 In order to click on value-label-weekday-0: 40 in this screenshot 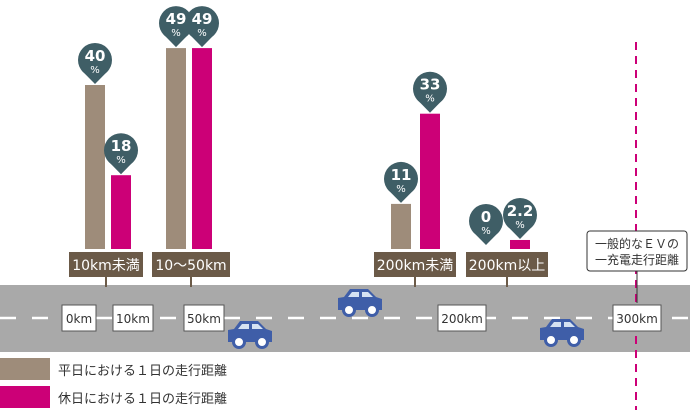, I will do `click(95, 56)`.